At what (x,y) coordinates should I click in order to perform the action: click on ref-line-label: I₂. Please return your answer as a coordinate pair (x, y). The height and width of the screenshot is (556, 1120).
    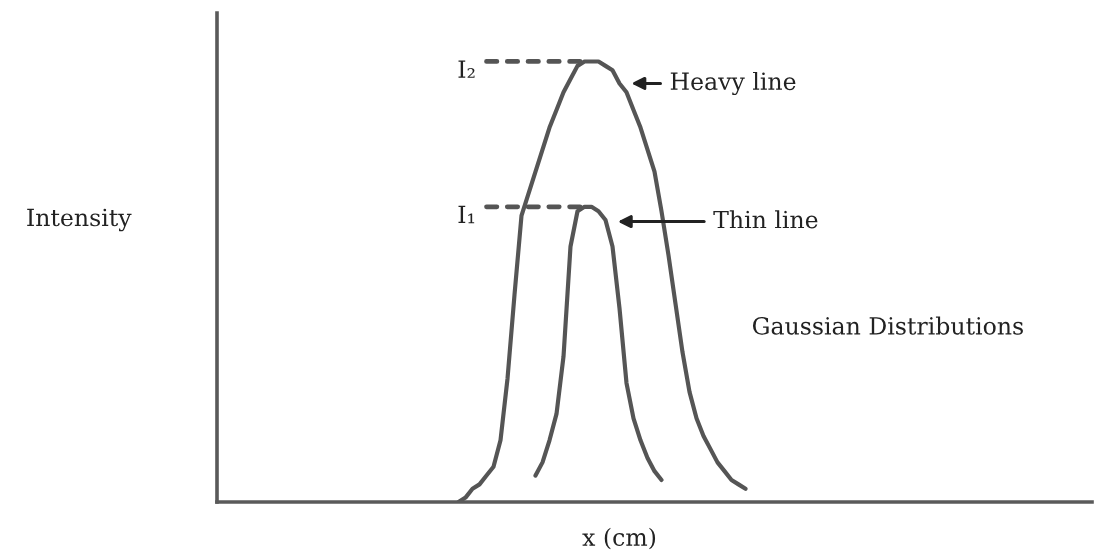
    Looking at the image, I should click on (466, 69).